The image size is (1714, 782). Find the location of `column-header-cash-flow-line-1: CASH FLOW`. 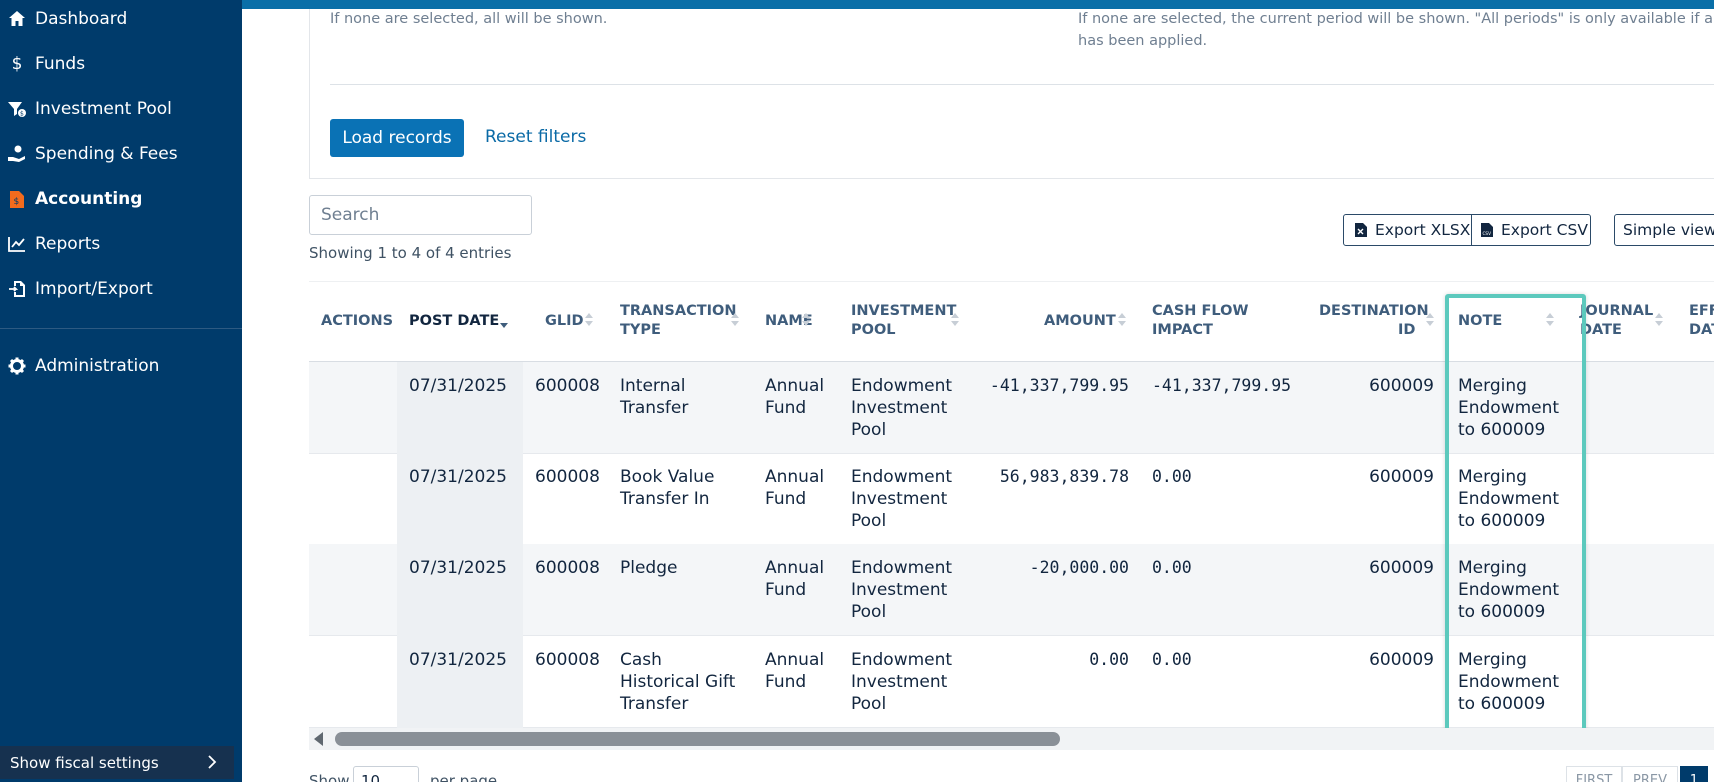

column-header-cash-flow-line-1: CASH FLOW is located at coordinates (1200, 311).